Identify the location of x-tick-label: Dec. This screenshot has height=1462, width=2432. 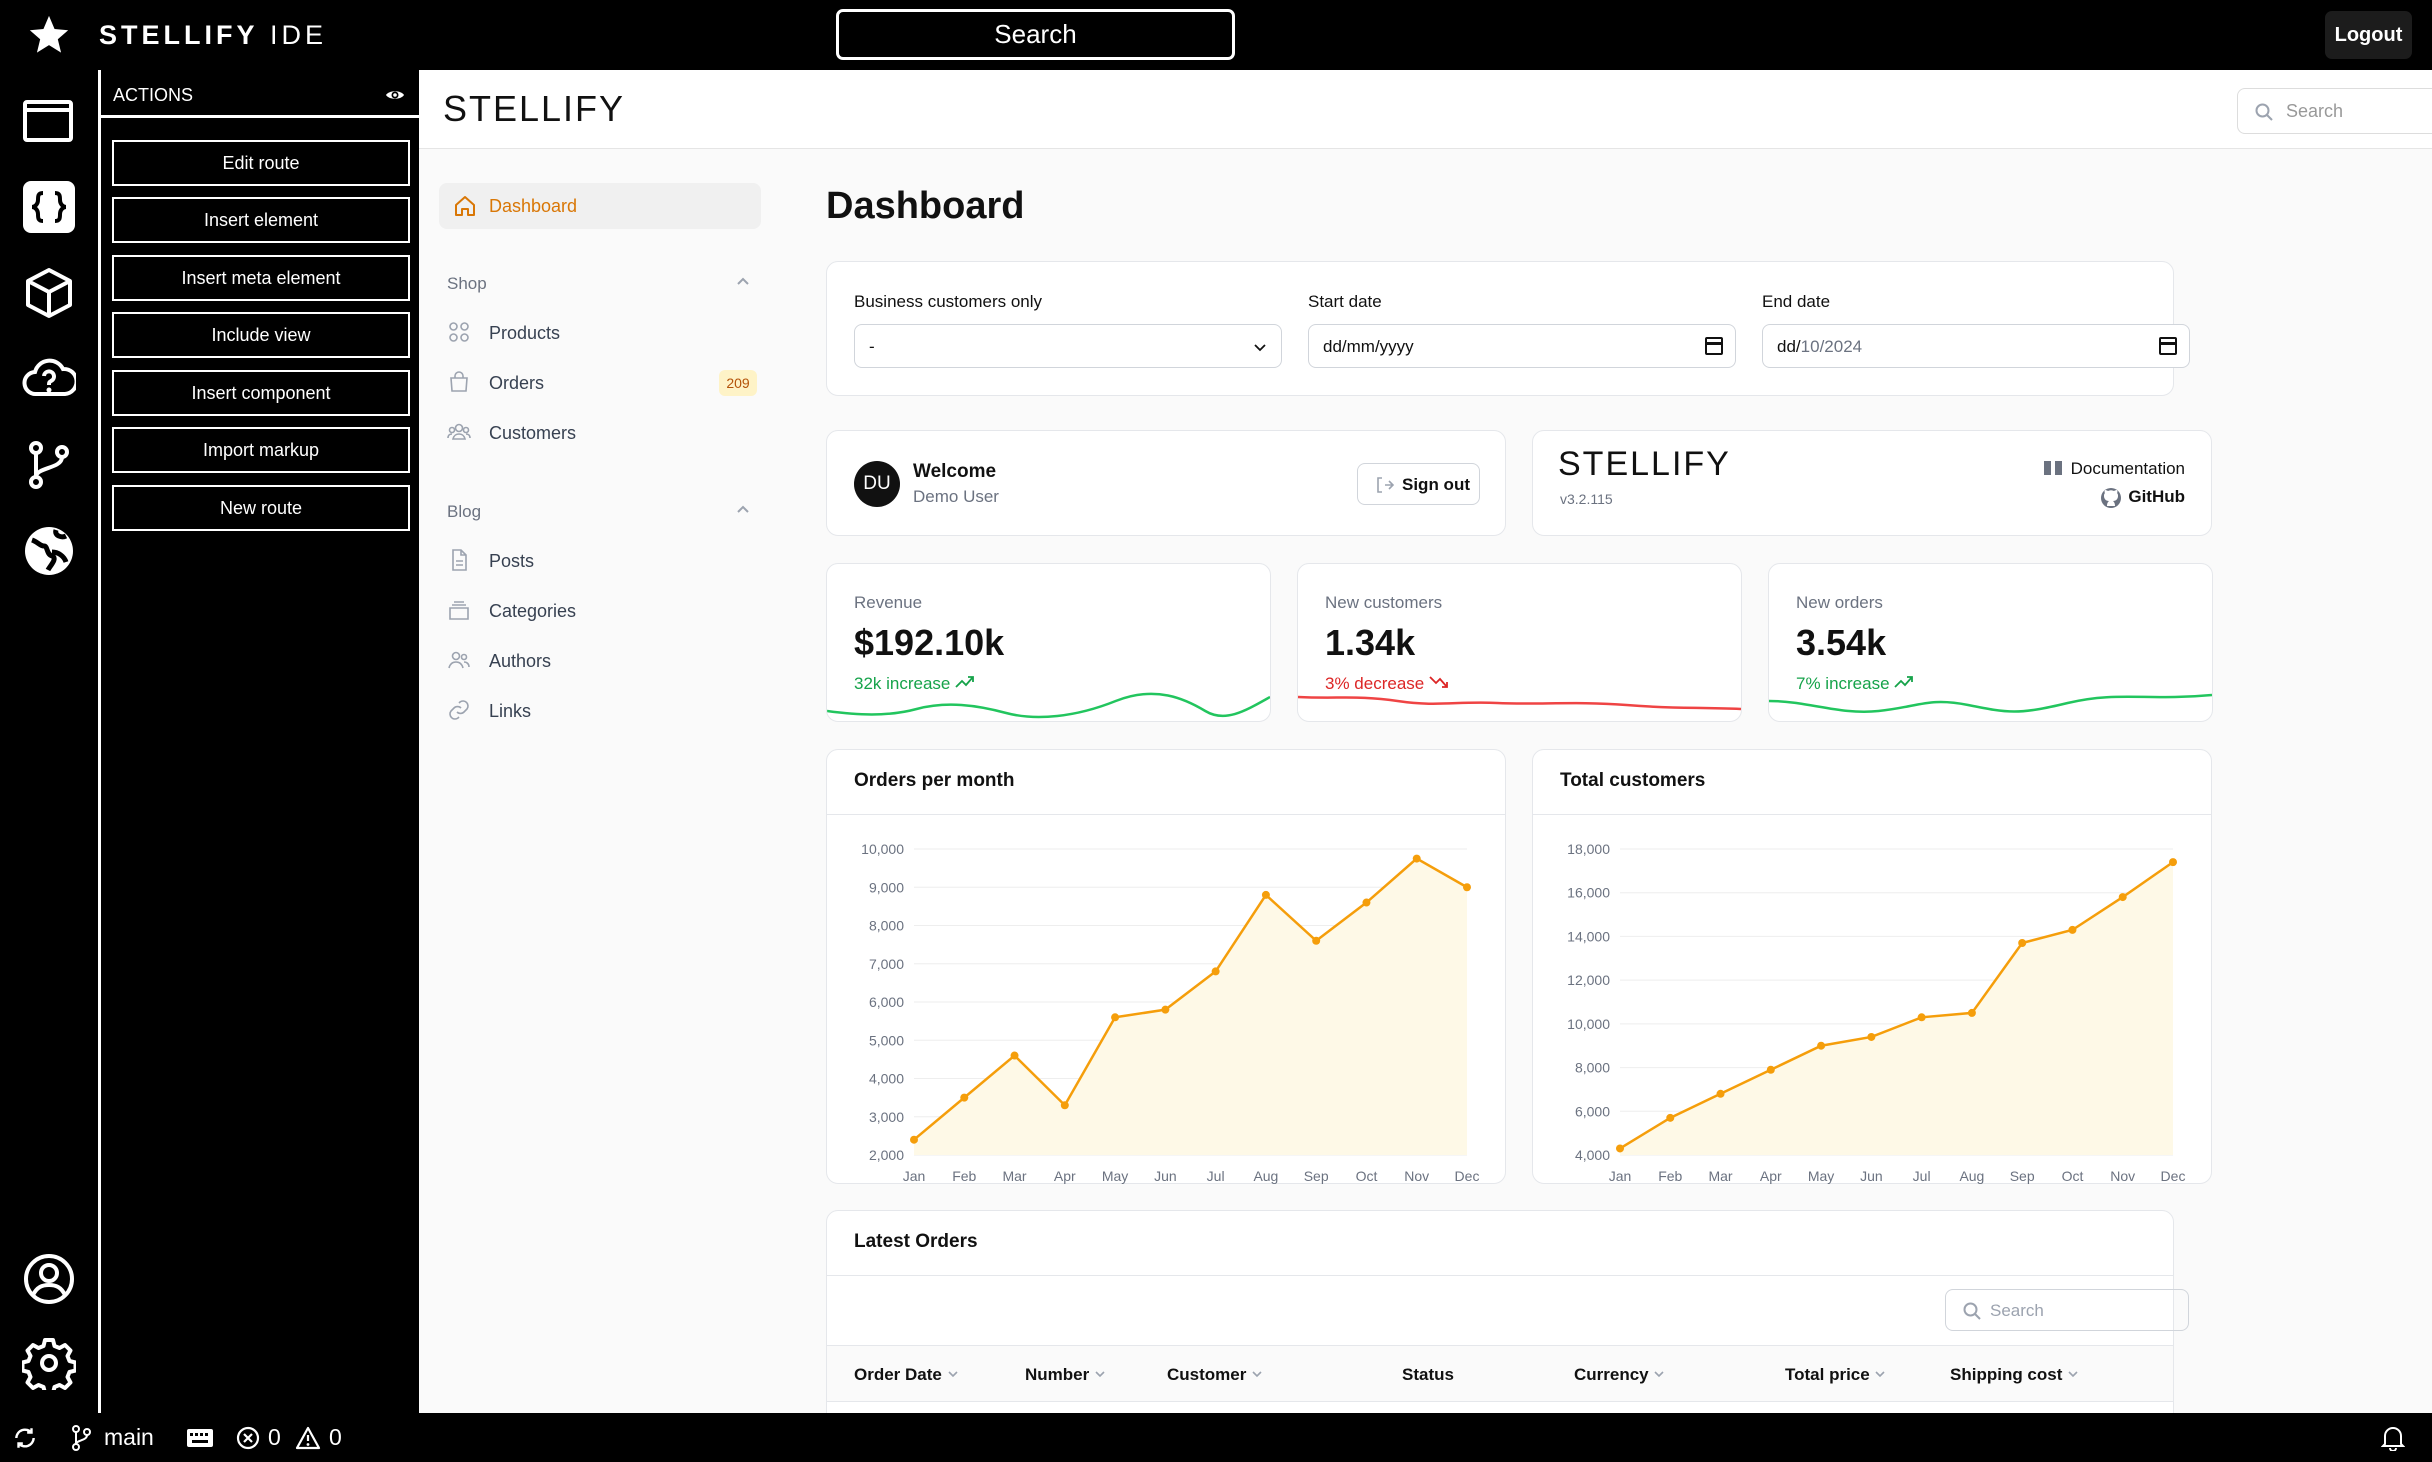
(1467, 1176).